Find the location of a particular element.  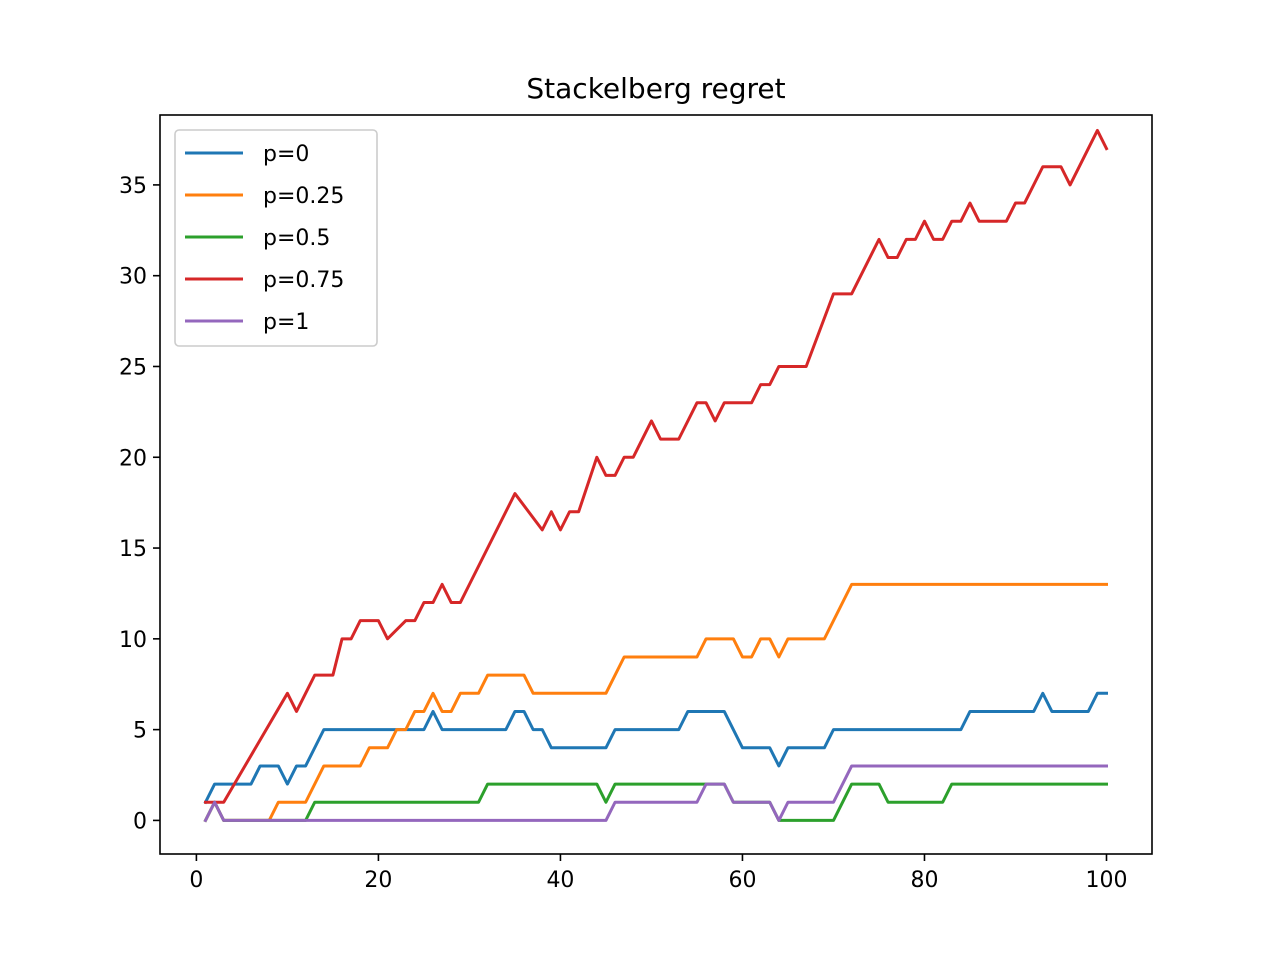

legend-box is located at coordinates (276, 238).